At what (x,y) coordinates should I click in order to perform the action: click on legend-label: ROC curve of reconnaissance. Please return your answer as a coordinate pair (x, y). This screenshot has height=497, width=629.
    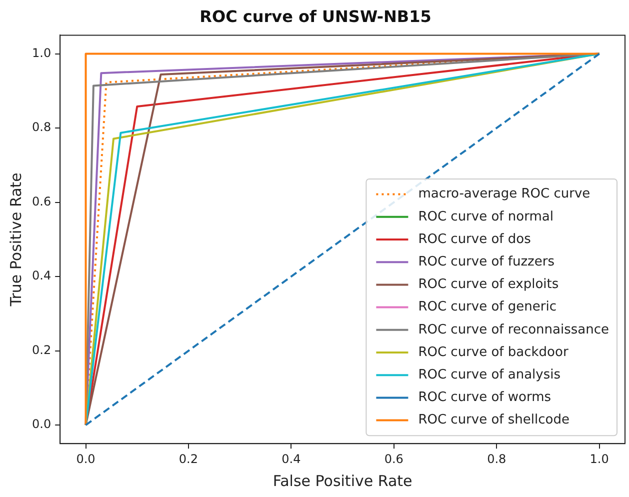
    Looking at the image, I should click on (514, 330).